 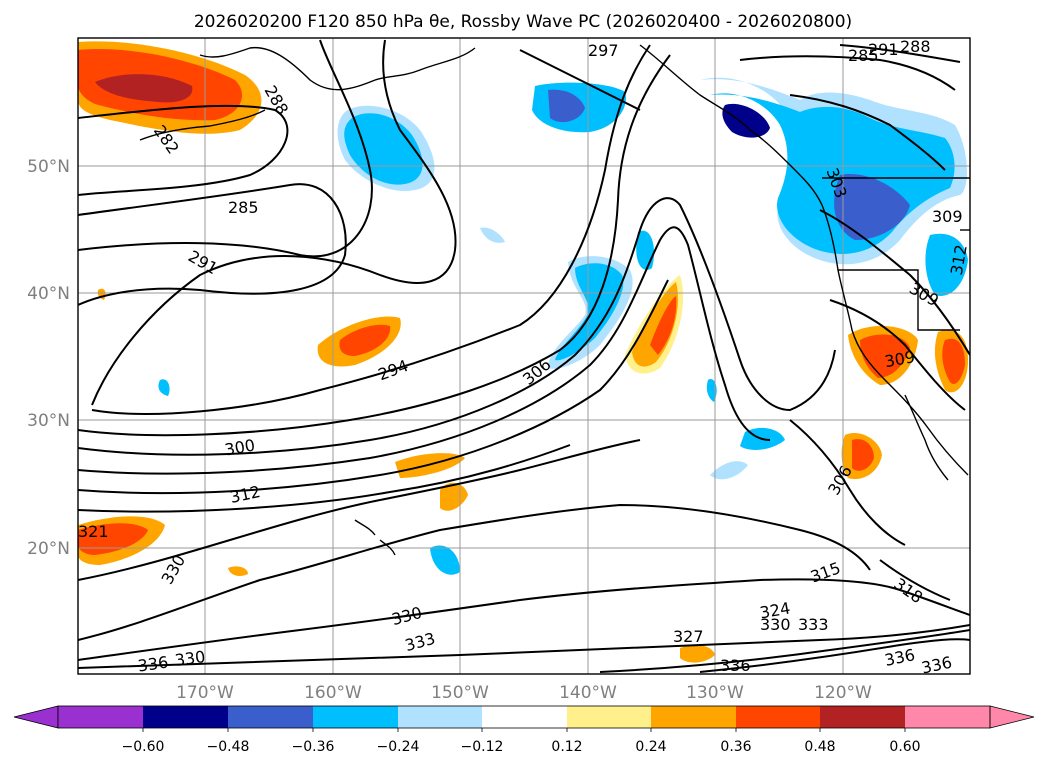 I want to click on lon-tick-label: 130°W, so click(x=715, y=693).